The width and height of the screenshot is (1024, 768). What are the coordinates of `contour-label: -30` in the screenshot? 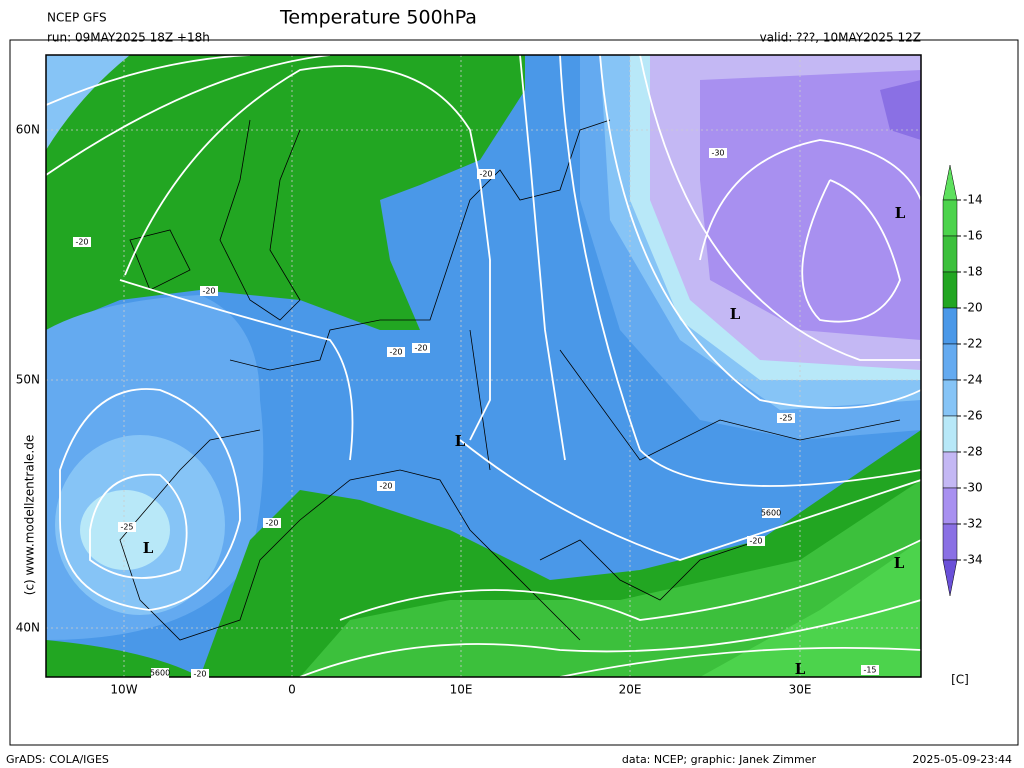 It's located at (717, 153).